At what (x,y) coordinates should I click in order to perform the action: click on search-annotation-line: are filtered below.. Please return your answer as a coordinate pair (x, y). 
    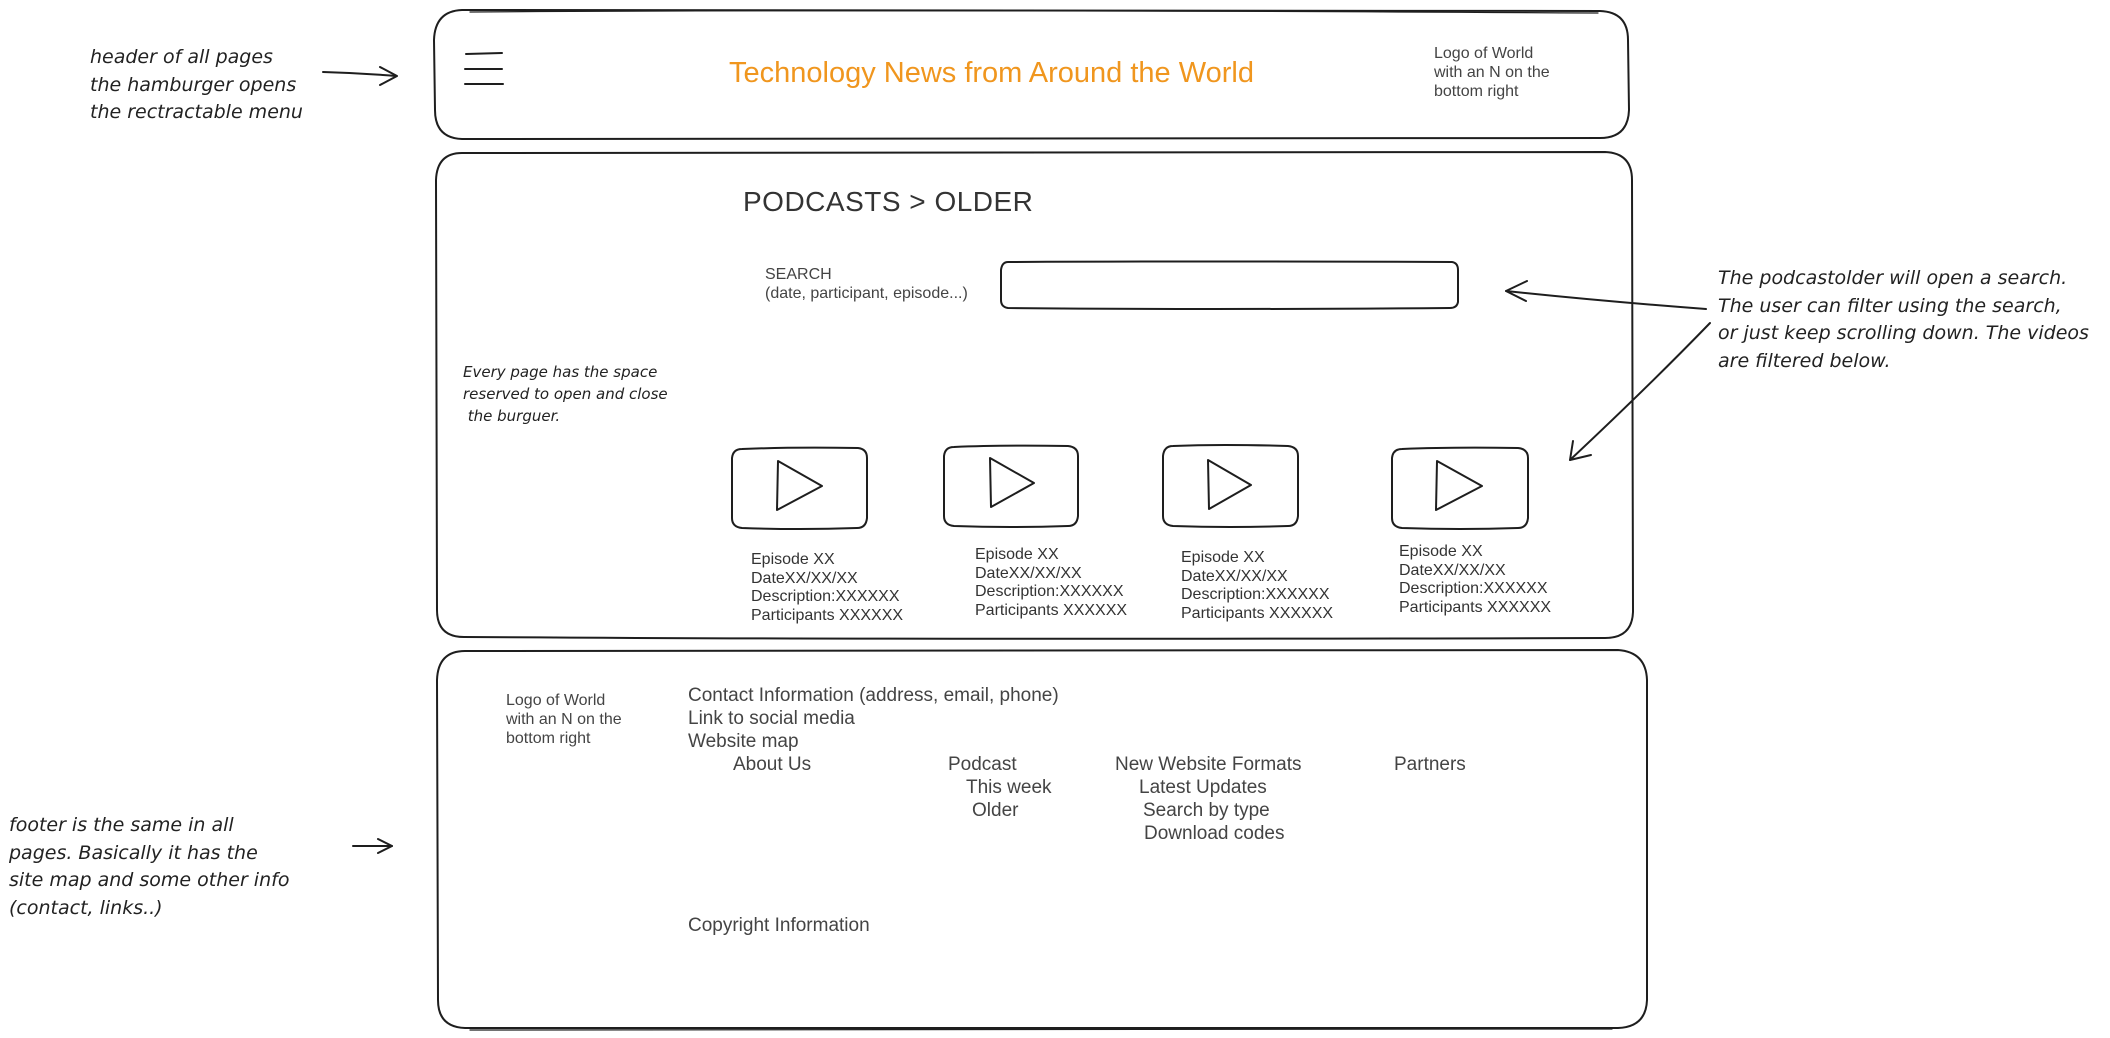
    Looking at the image, I should click on (1804, 360).